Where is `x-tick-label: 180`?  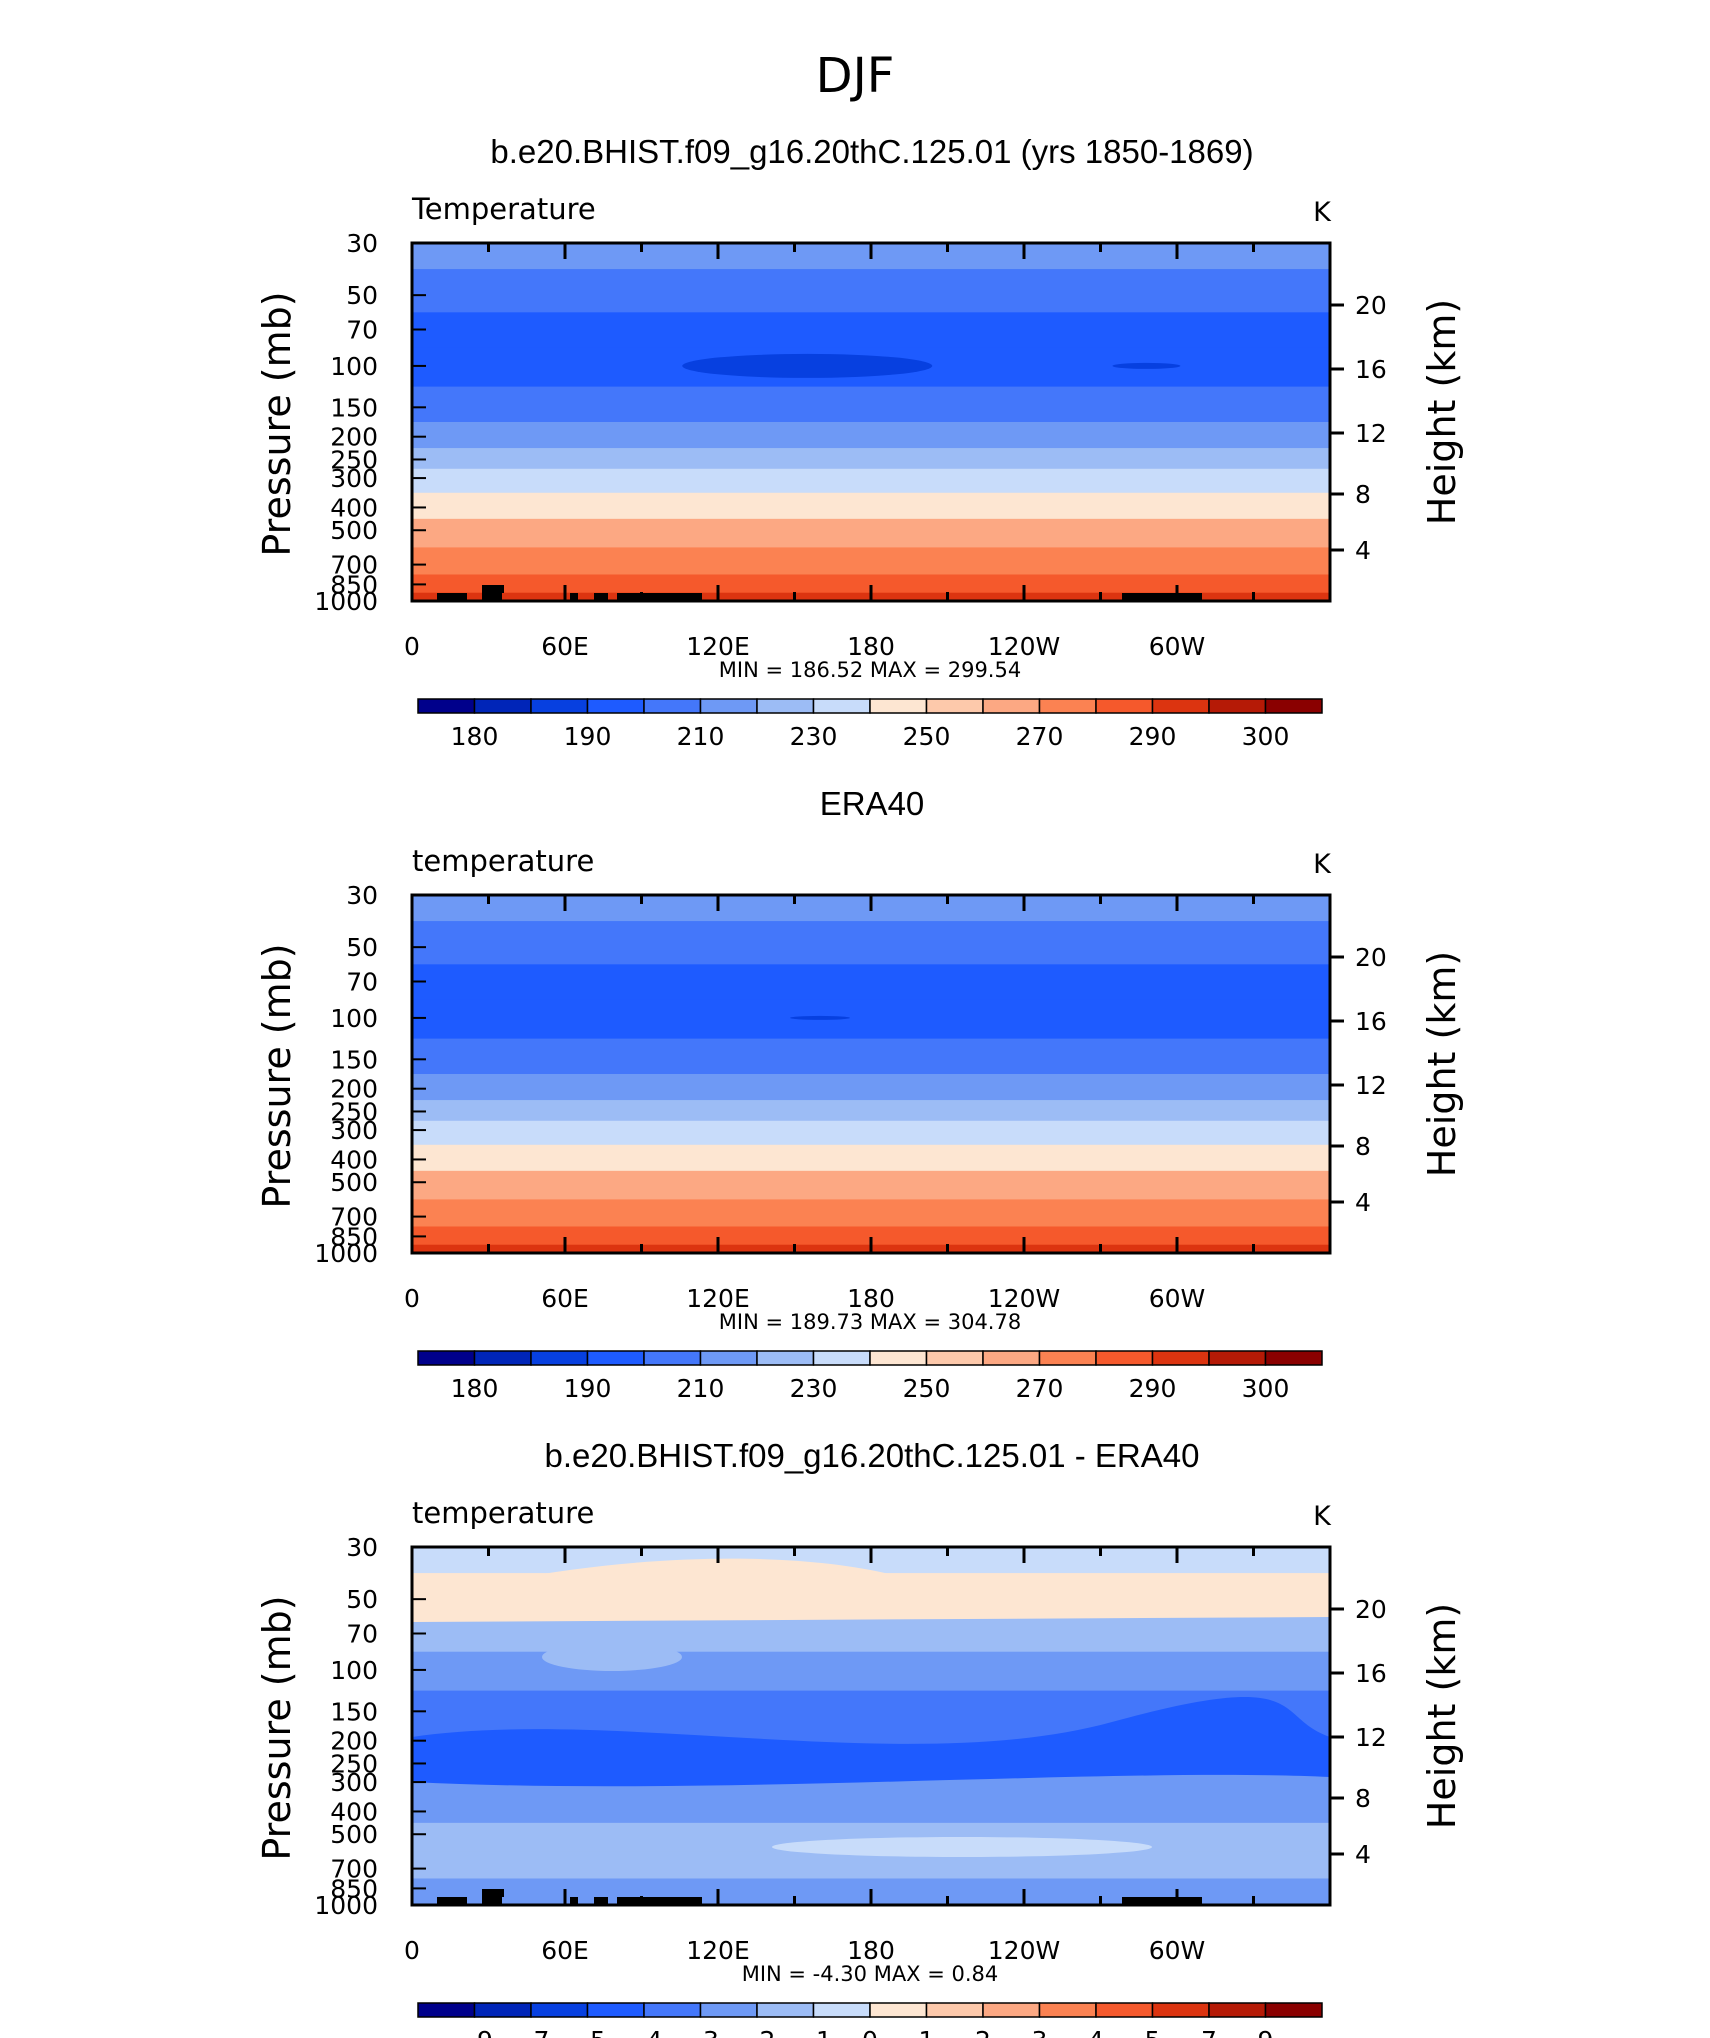 x-tick-label: 180 is located at coordinates (871, 646).